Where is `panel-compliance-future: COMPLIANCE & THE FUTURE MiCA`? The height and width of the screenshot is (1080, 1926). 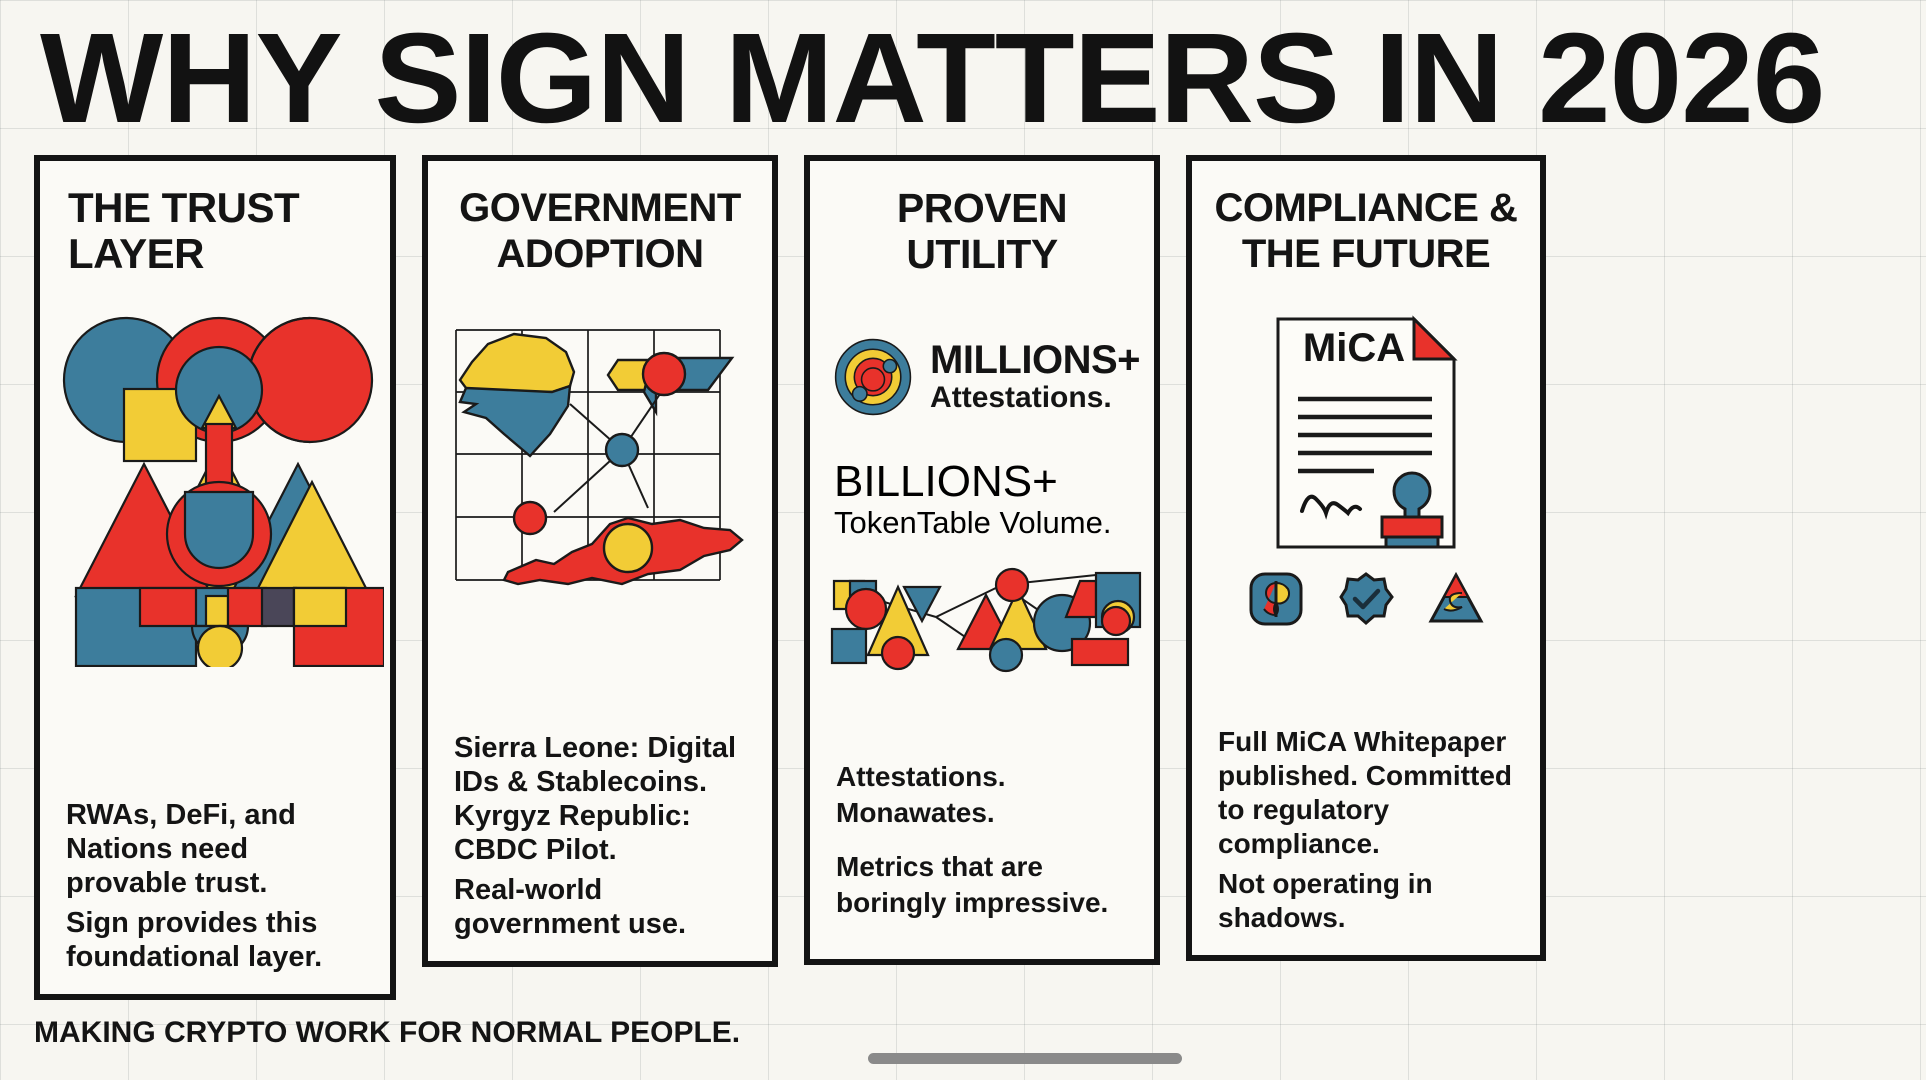 panel-compliance-future: COMPLIANCE & THE FUTURE MiCA is located at coordinates (1366, 558).